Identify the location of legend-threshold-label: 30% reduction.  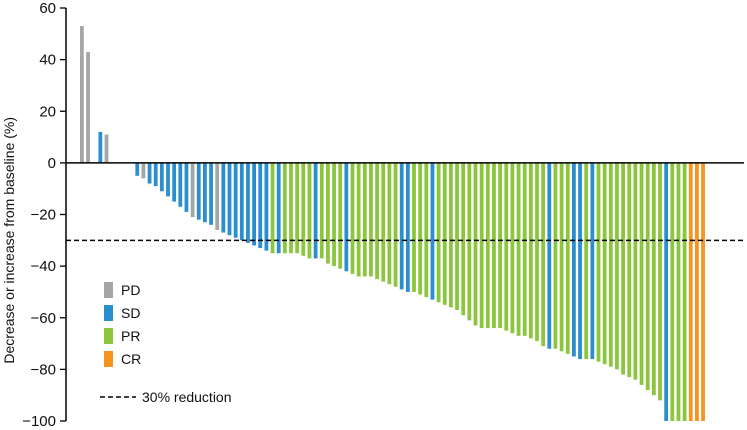
(187, 397).